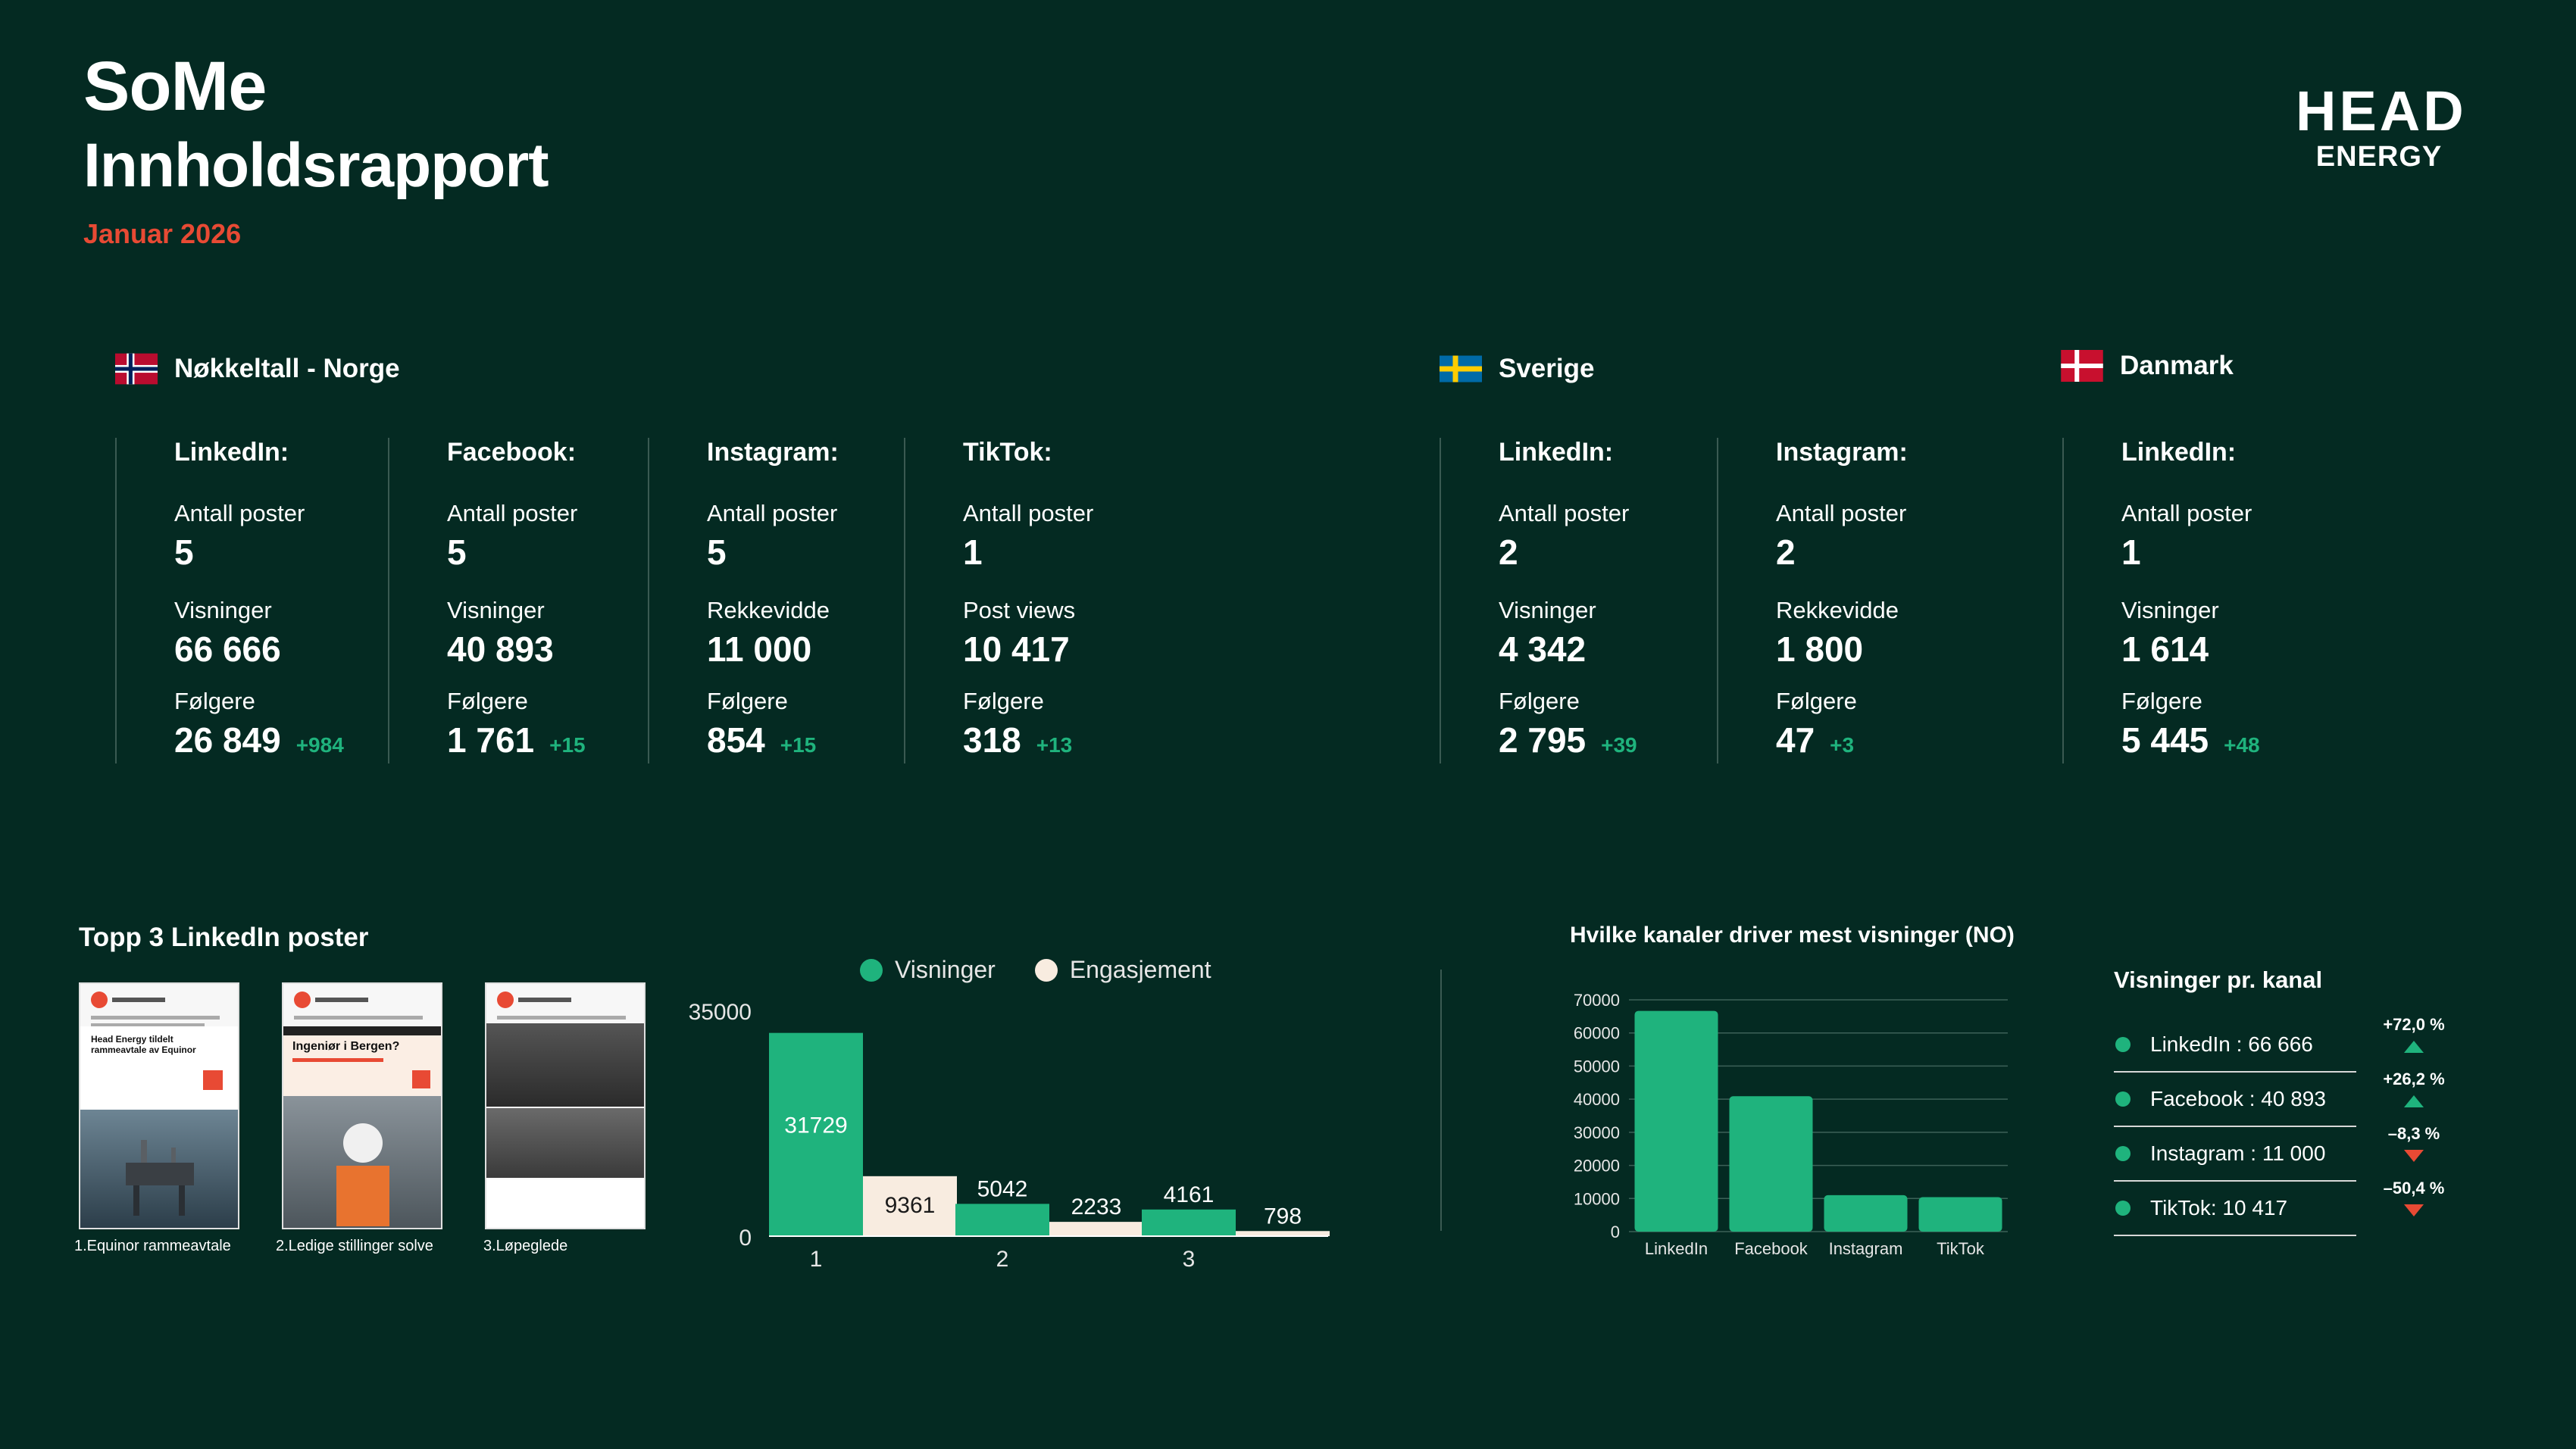  I want to click on kpi-channel-name: TikTok:, so click(1008, 452).